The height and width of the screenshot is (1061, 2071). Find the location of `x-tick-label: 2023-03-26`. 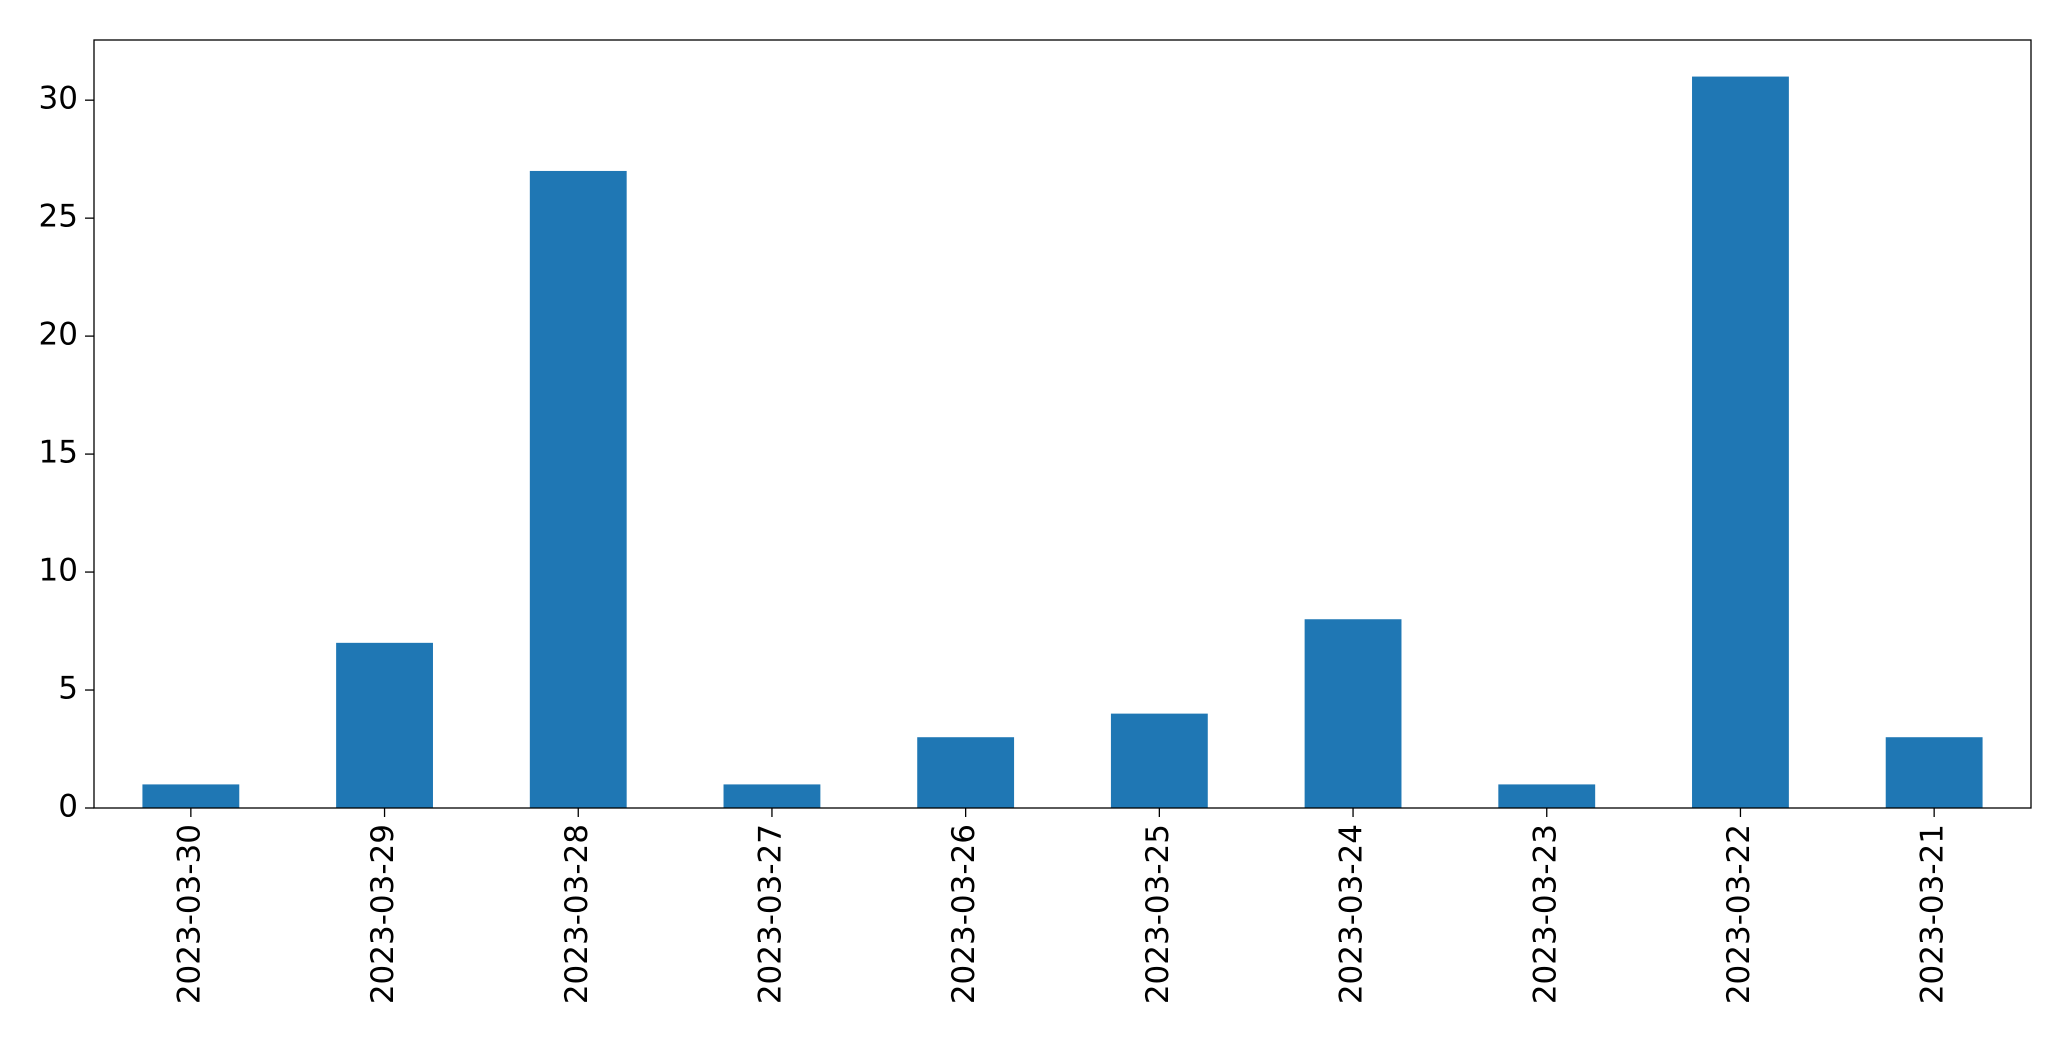

x-tick-label: 2023-03-26 is located at coordinates (964, 914).